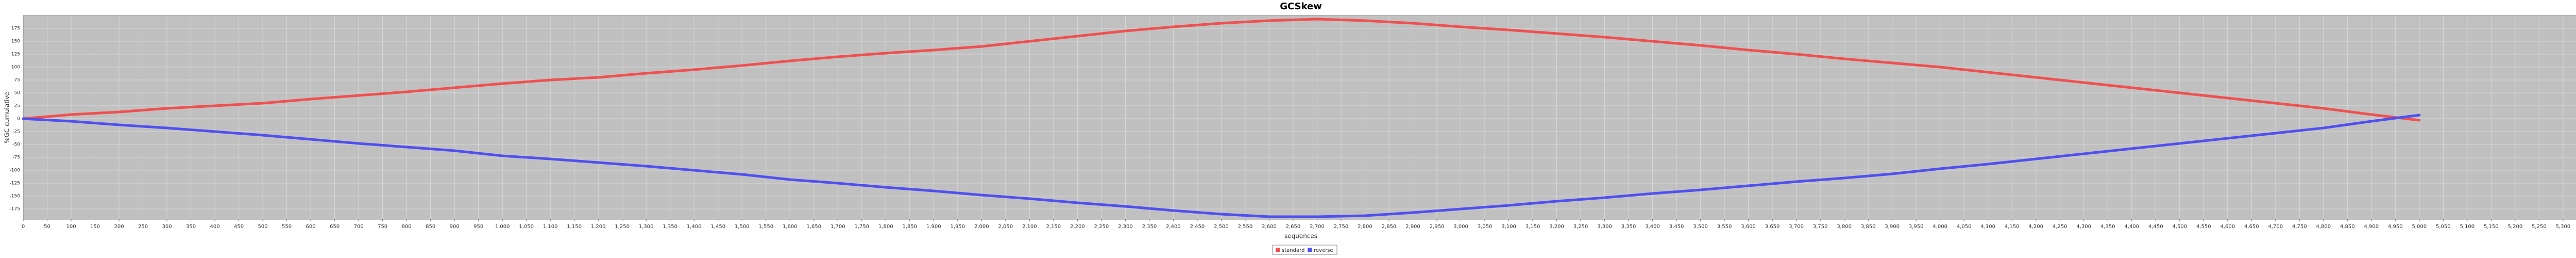  Describe the element at coordinates (2395, 227) in the screenshot. I see `x-tick-label: 4,950` at that location.